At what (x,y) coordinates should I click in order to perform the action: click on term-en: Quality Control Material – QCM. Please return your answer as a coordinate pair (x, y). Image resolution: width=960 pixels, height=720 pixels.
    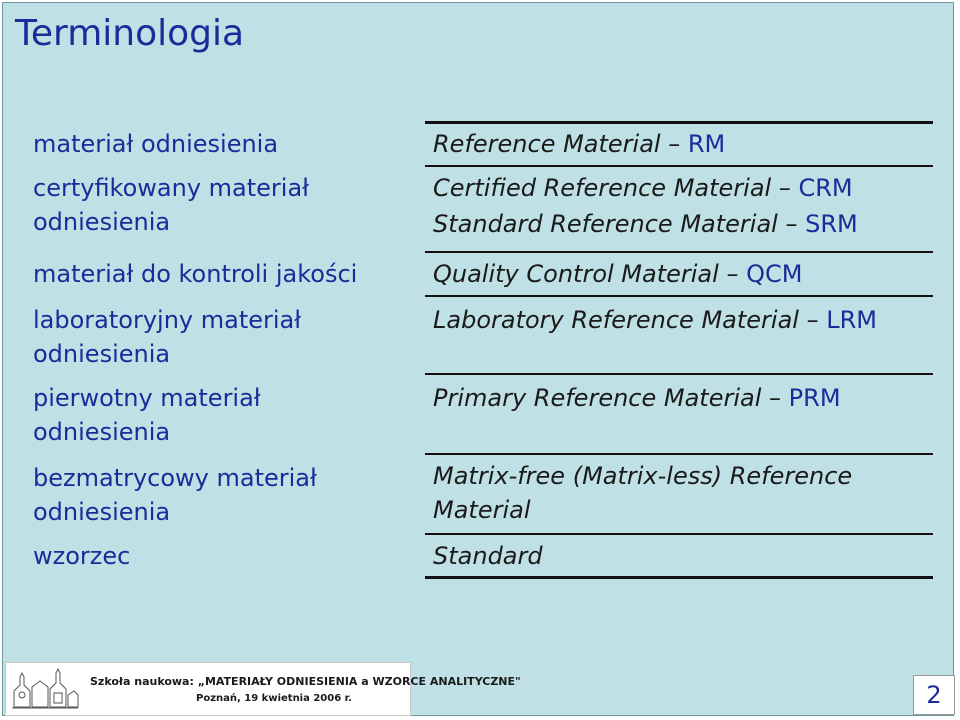
    Looking at the image, I should click on (618, 274).